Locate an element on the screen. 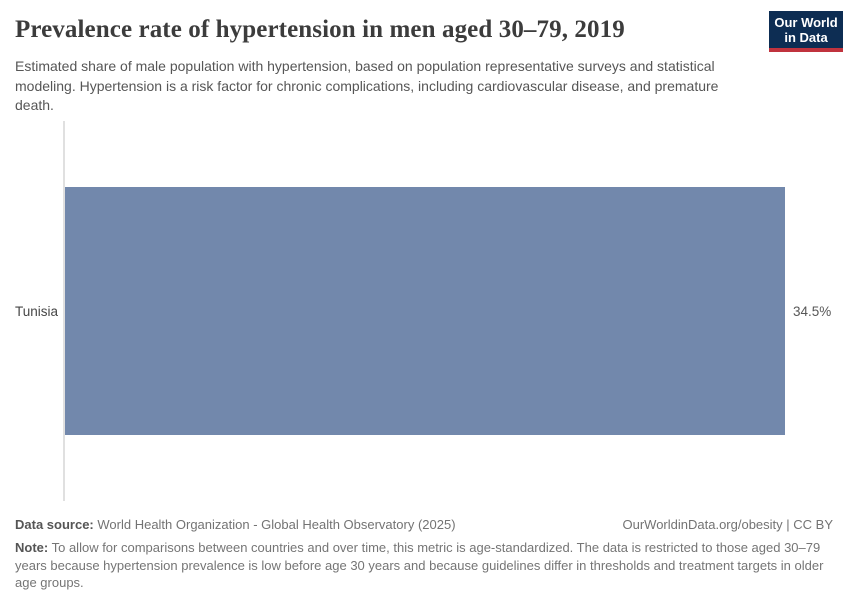 This screenshot has height=600, width=850. y-axis-line is located at coordinates (64, 311).